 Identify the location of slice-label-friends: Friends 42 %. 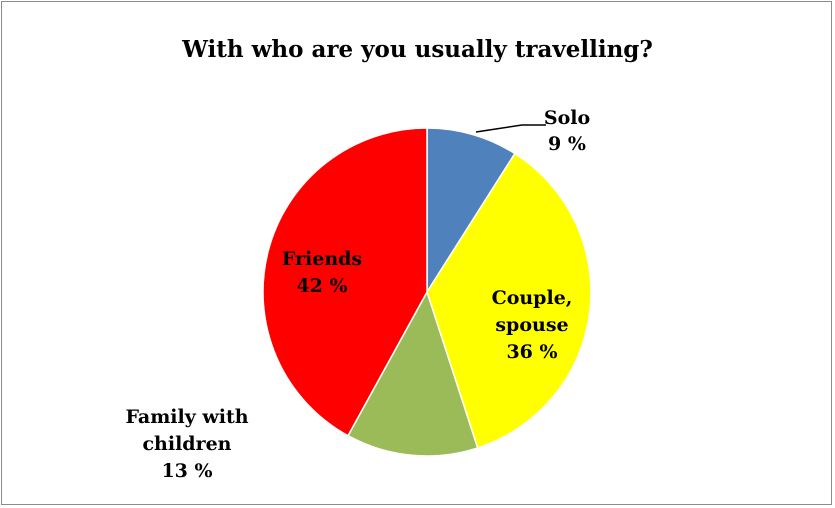
(322, 272).